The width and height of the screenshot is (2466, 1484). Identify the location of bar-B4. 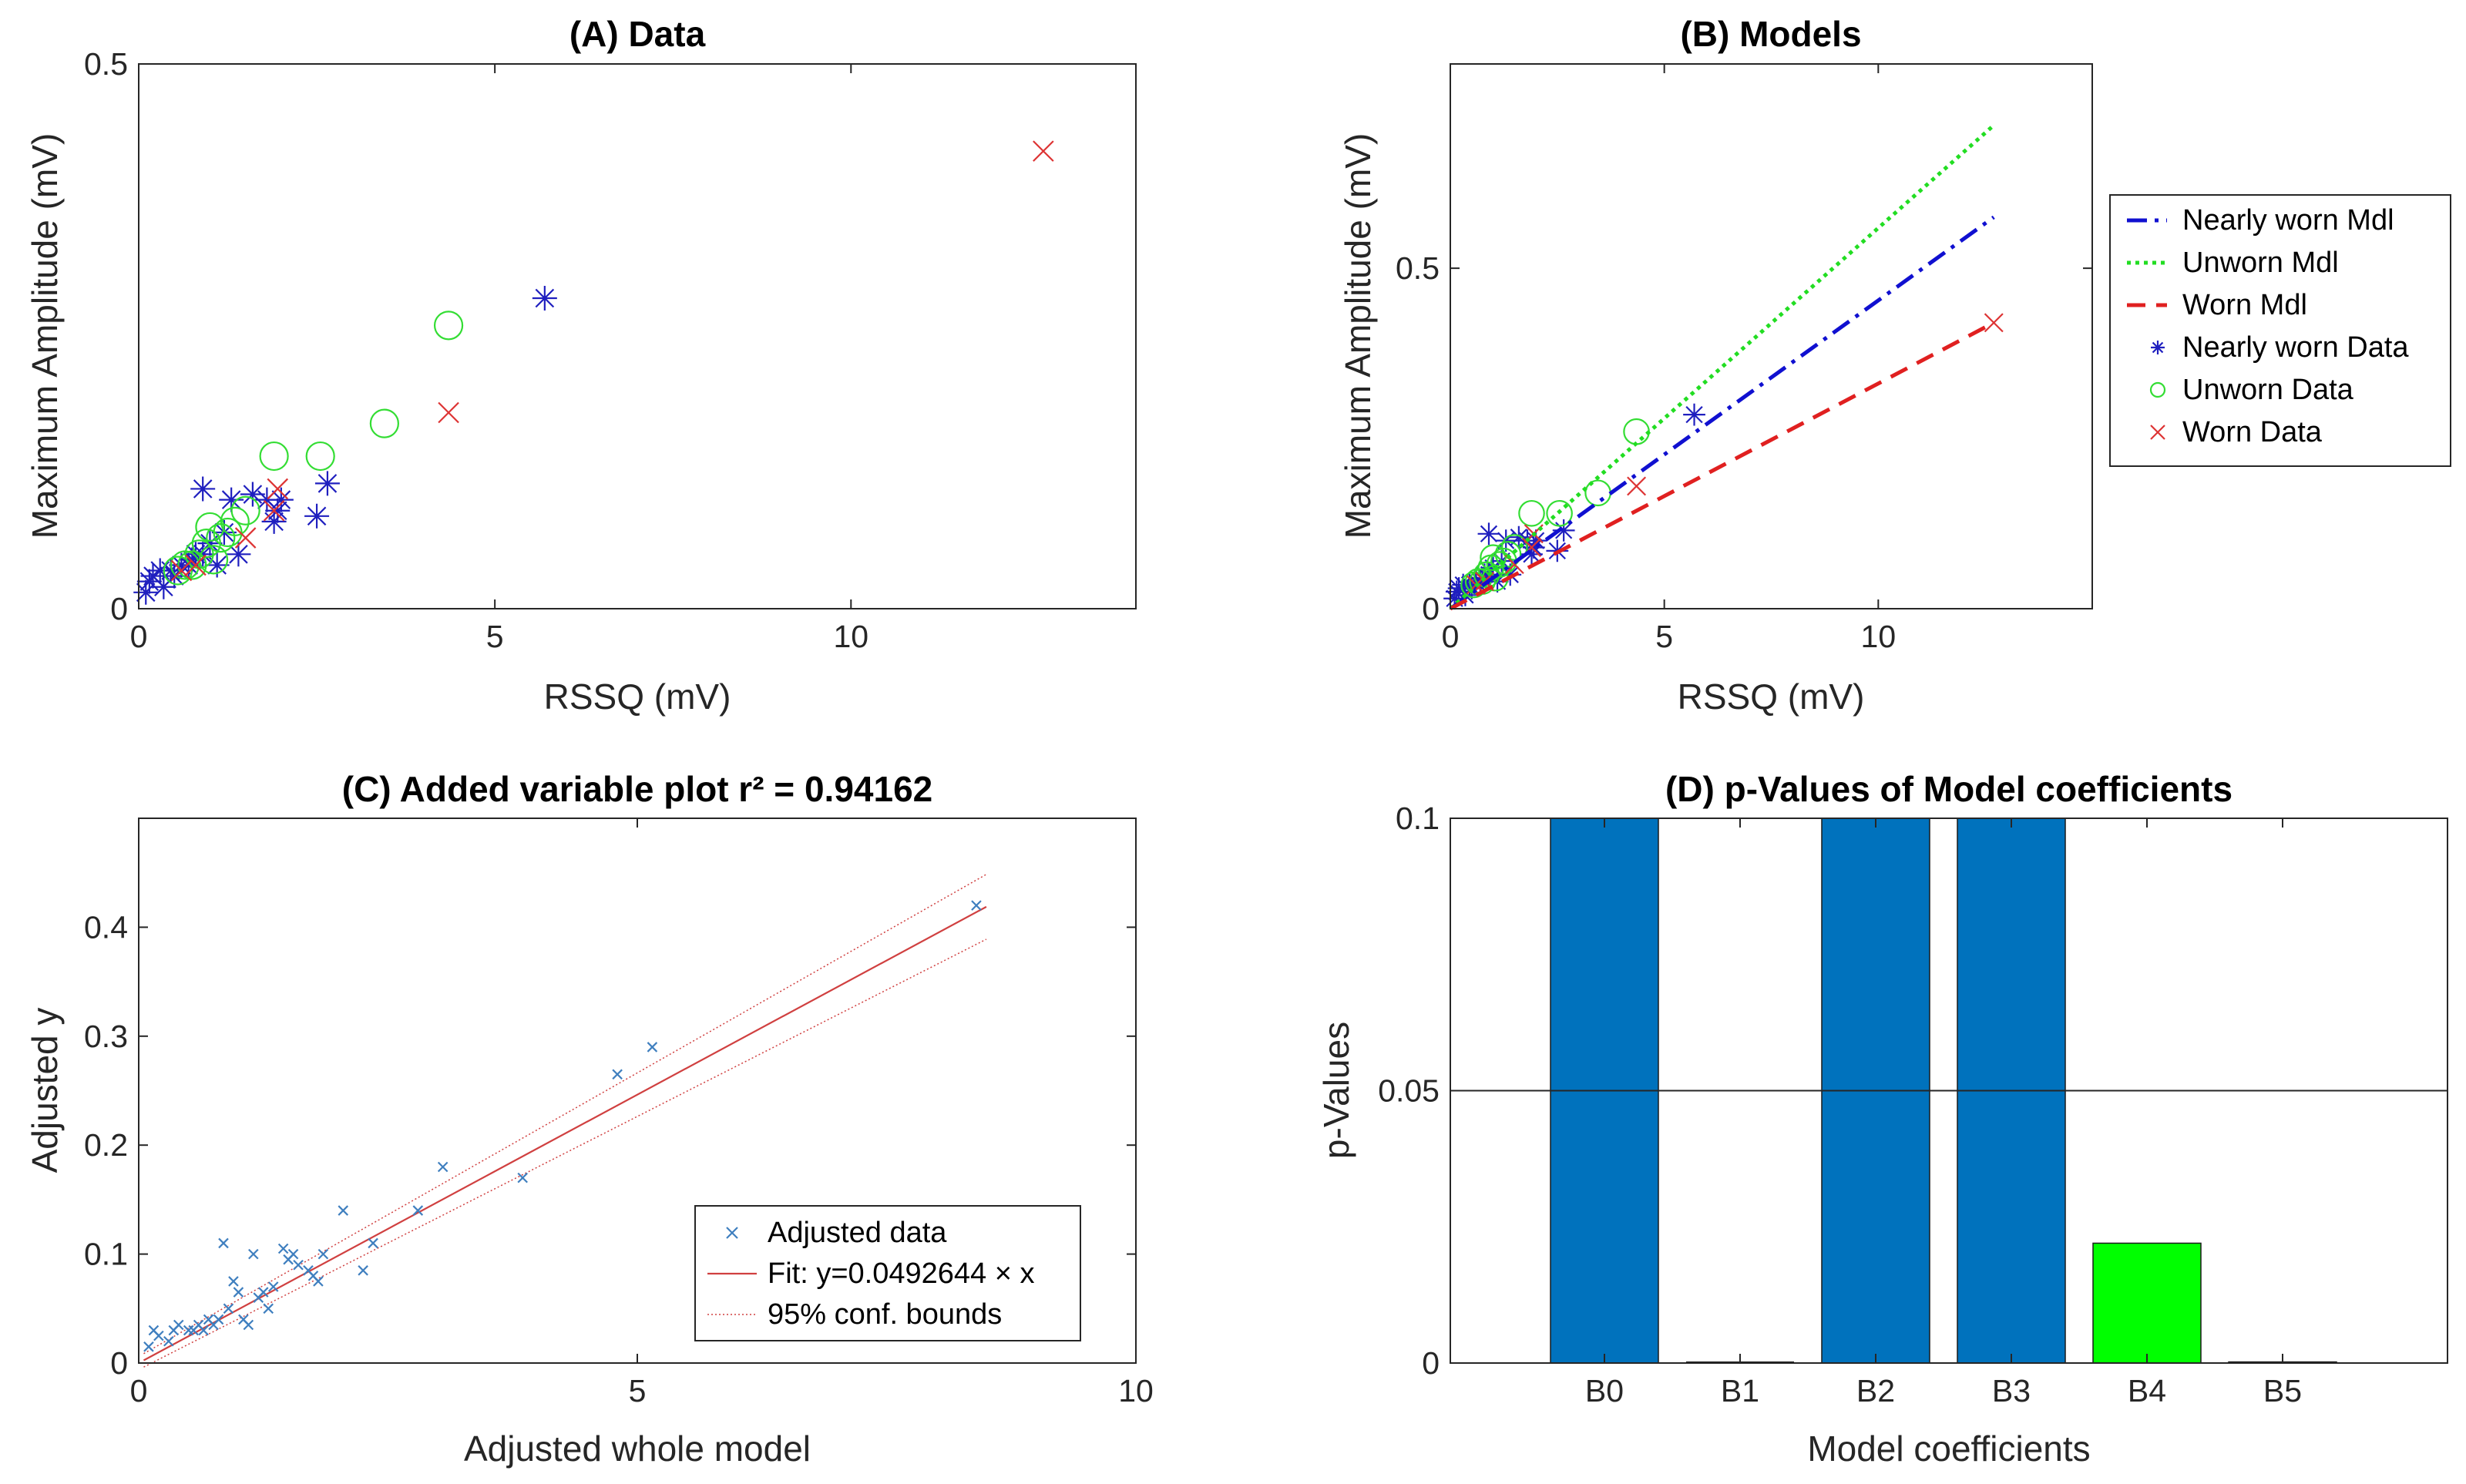
(2147, 1303).